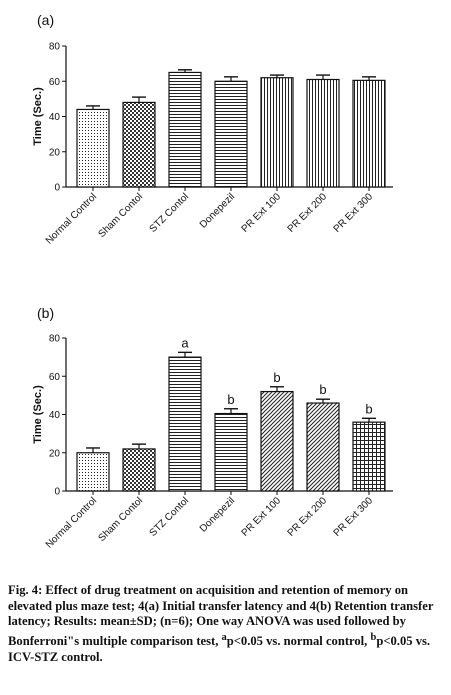 The width and height of the screenshot is (451, 695). I want to click on caption-p-stz: p<0.05 vs. ICV-STZ control., so click(219, 648).